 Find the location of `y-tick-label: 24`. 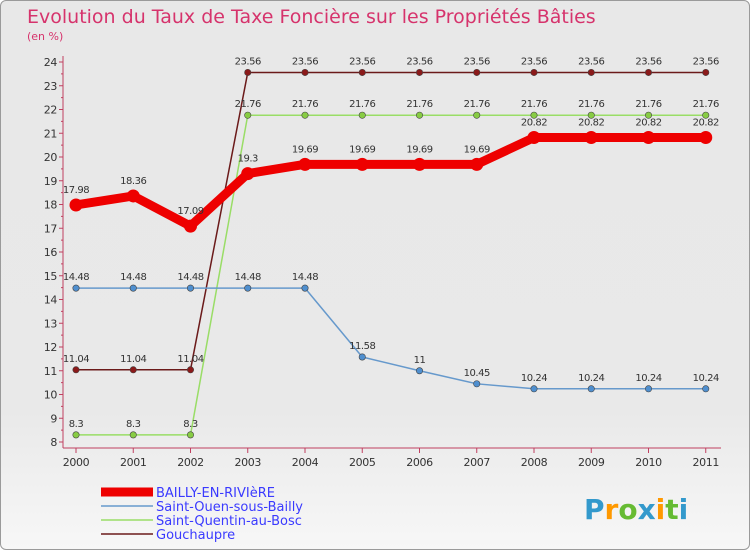

y-tick-label: 24 is located at coordinates (51, 62).